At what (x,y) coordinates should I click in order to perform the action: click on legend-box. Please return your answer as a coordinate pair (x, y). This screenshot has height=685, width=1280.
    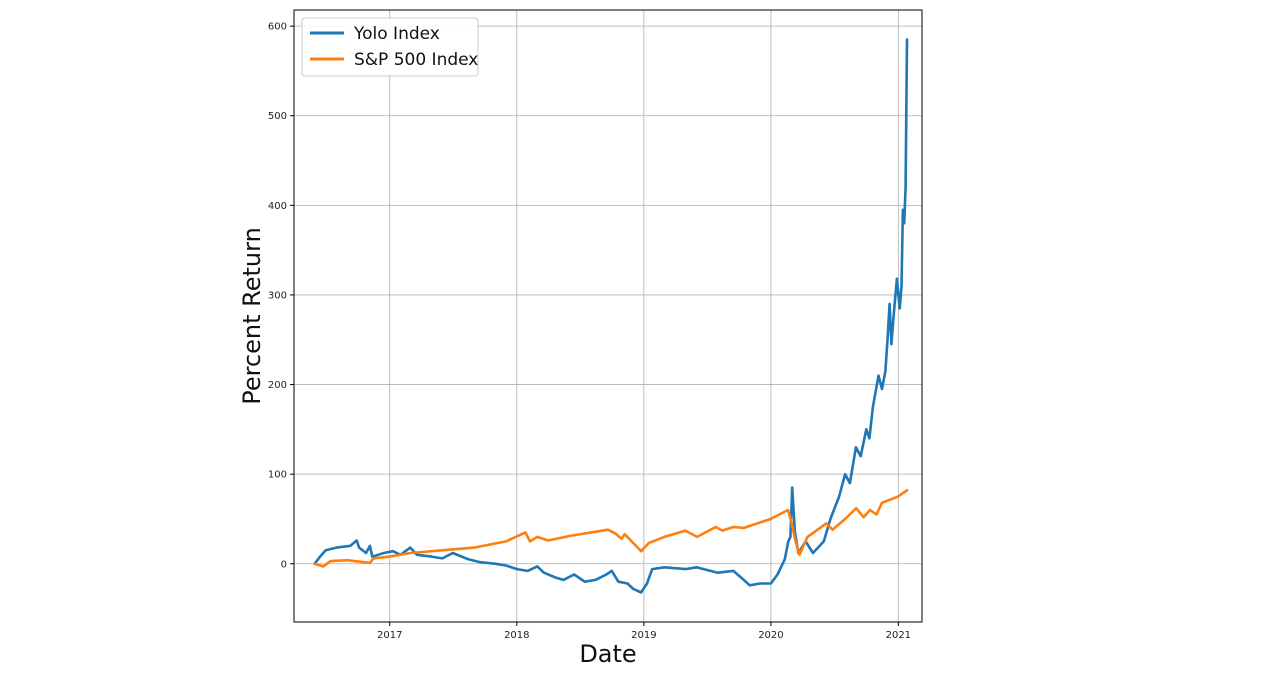
    Looking at the image, I should click on (390, 47).